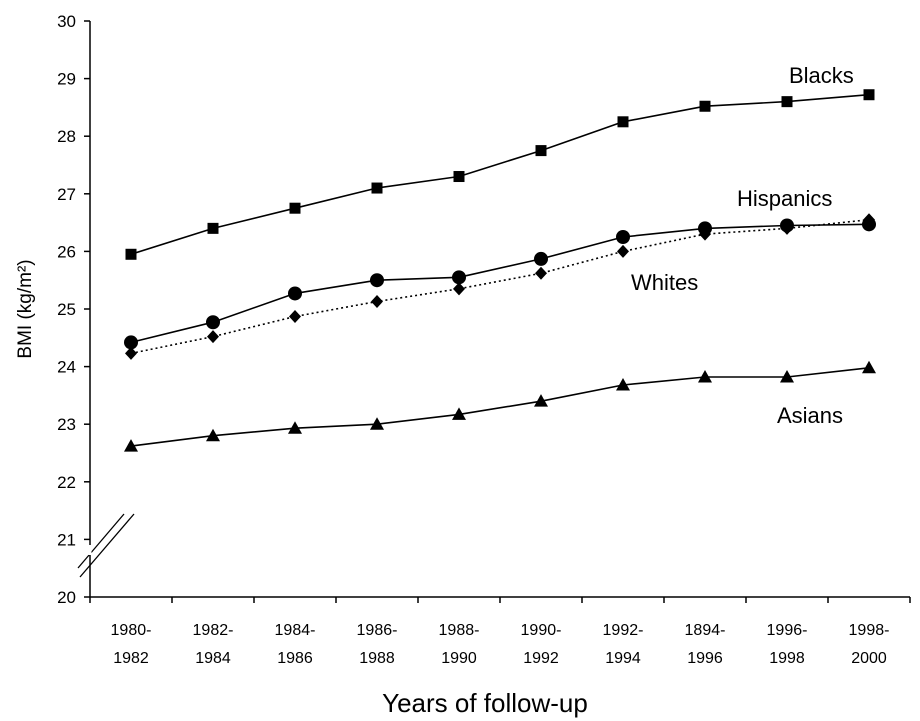 This screenshot has height=721, width=920. Describe the element at coordinates (131, 630) in the screenshot. I see `x-tick-label: 1980-` at that location.